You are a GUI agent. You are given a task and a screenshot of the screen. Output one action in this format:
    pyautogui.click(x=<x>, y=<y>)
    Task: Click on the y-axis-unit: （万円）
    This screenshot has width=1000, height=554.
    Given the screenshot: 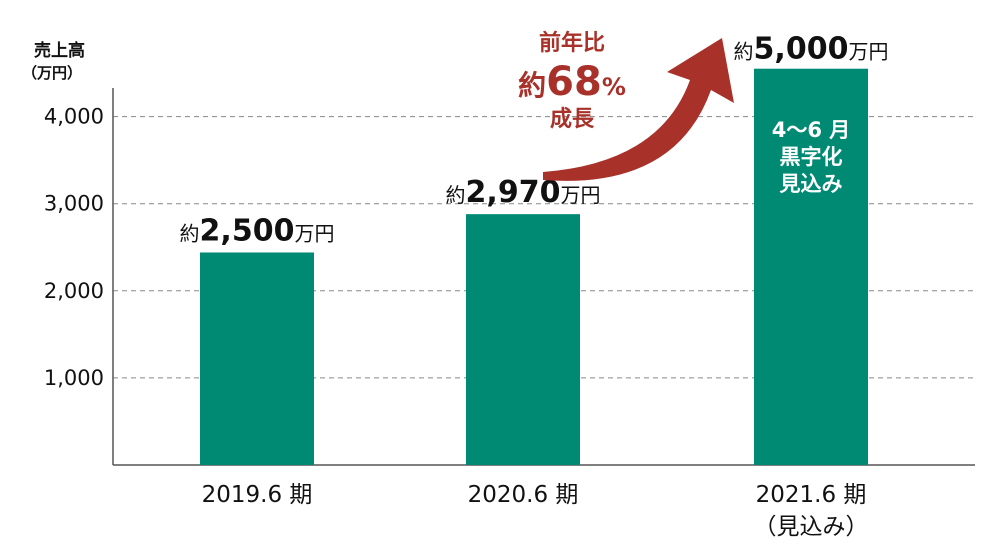 What is the action you would take?
    pyautogui.click(x=52, y=73)
    